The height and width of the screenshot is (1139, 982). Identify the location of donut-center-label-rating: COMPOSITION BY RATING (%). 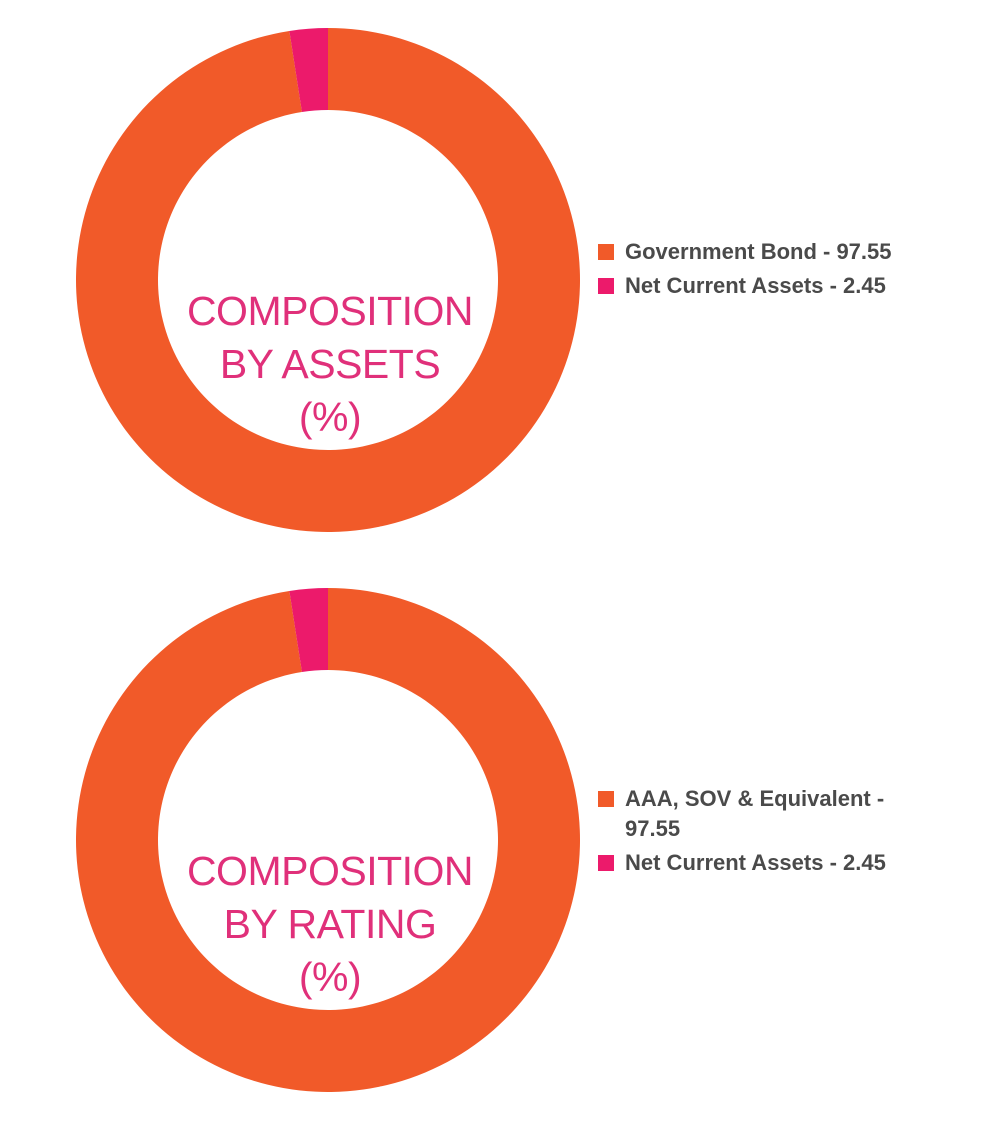
(330, 924).